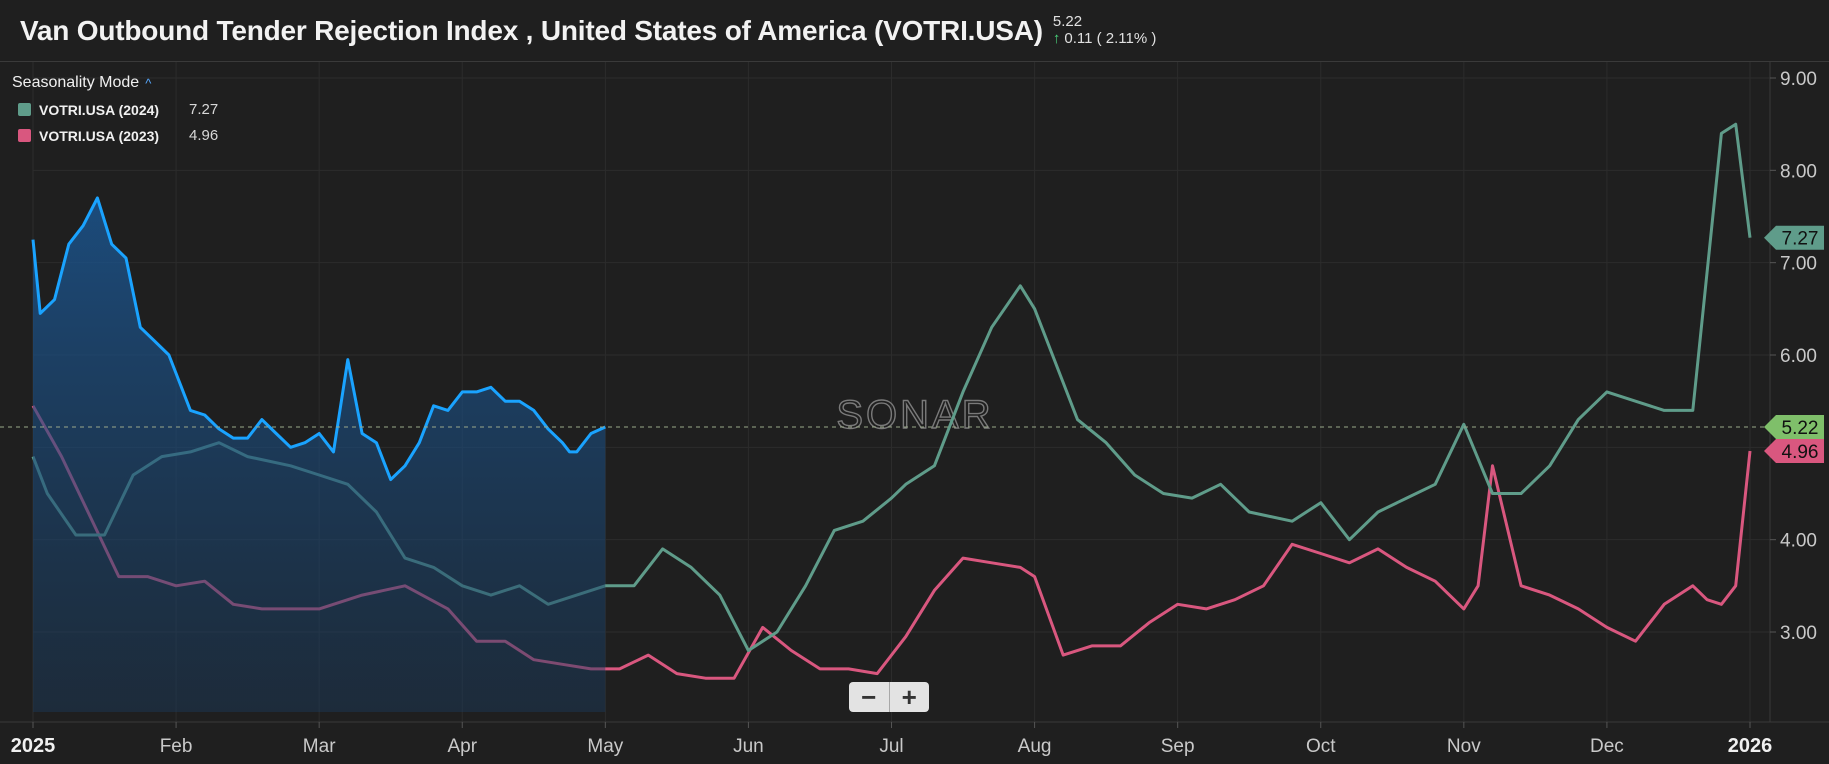  What do you see at coordinates (1798, 264) in the screenshot?
I see `y-tick-label: 7.00` at bounding box center [1798, 264].